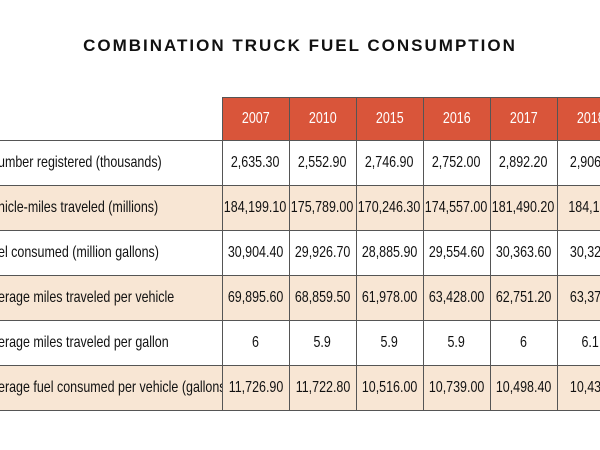 The image size is (600, 450). I want to click on data-cell: 69,895.60, so click(255, 297).